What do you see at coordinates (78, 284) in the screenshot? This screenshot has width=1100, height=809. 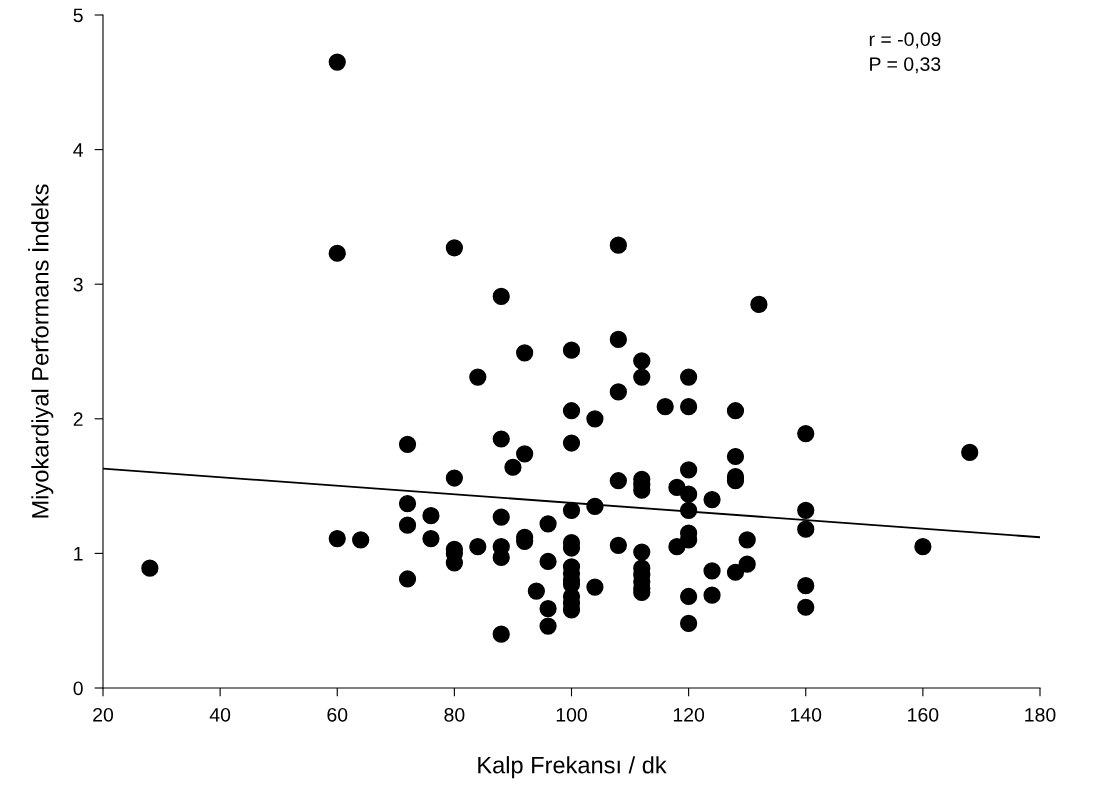 I see `y-tick-label: 3` at bounding box center [78, 284].